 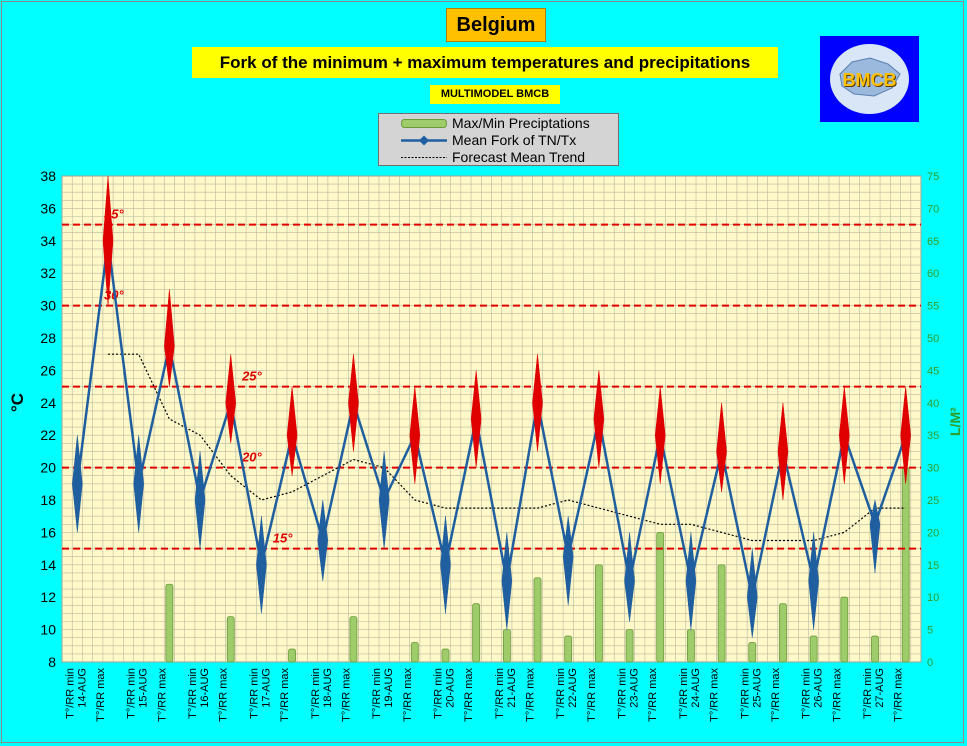 I want to click on logo-text: BMCB, so click(x=869, y=80).